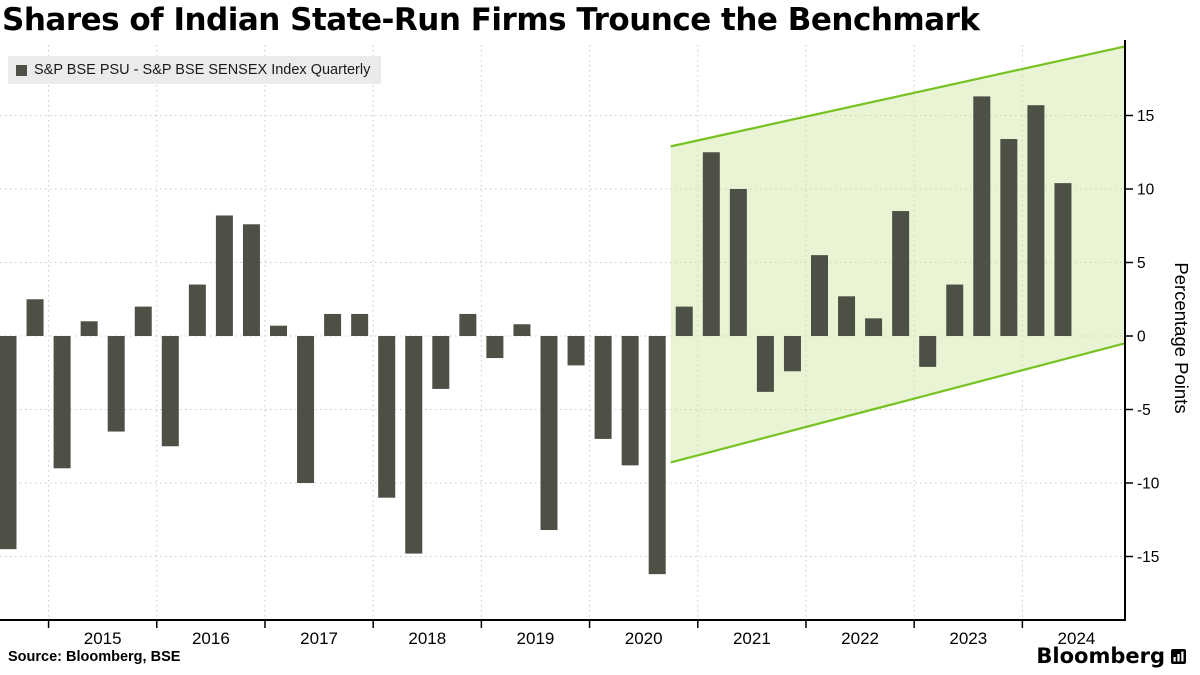 The width and height of the screenshot is (1200, 675). I want to click on bloomberg-logo: Bloomberg, so click(1111, 656).